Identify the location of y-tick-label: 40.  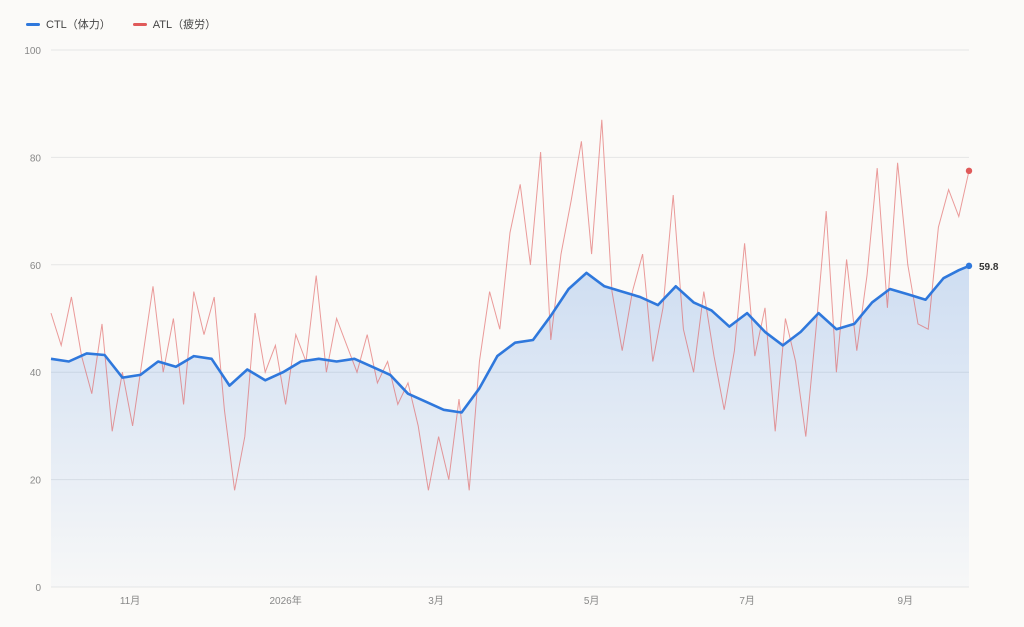
(36, 373).